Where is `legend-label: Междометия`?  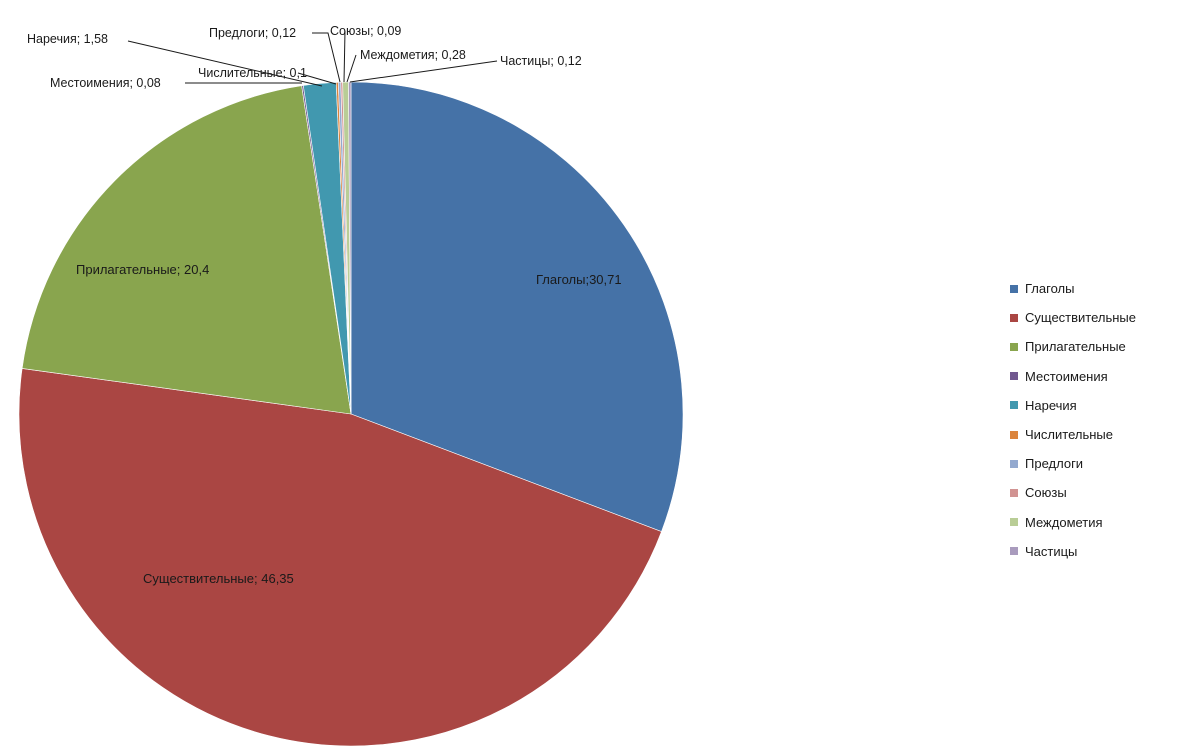
legend-label: Междометия is located at coordinates (1064, 522).